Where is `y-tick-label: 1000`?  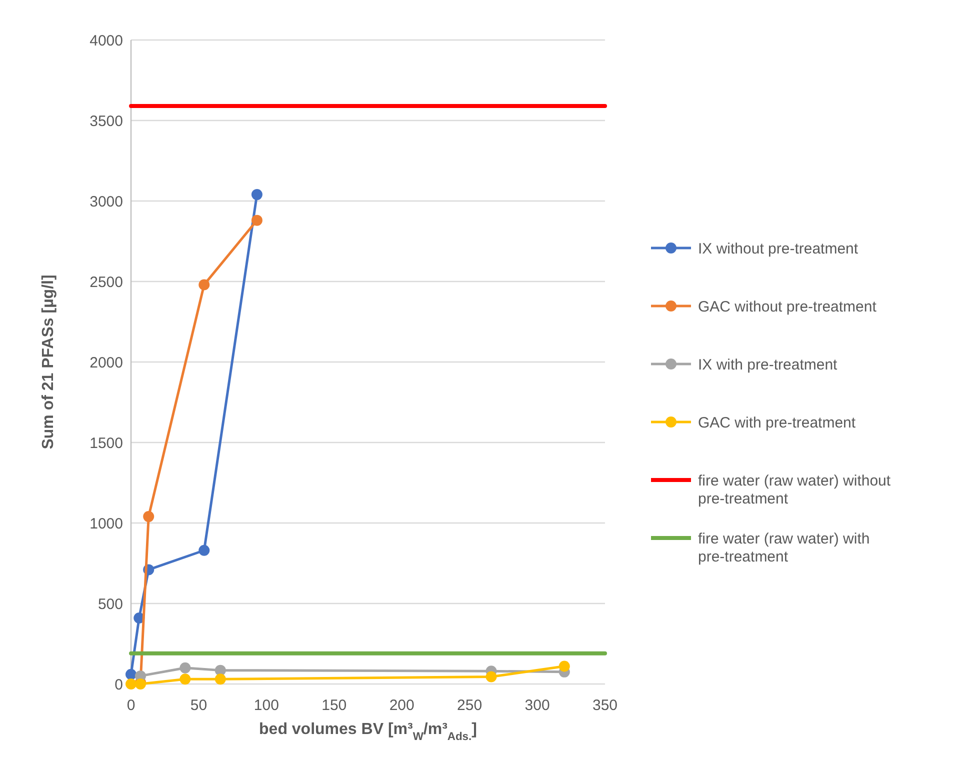
y-tick-label: 1000 is located at coordinates (106, 523).